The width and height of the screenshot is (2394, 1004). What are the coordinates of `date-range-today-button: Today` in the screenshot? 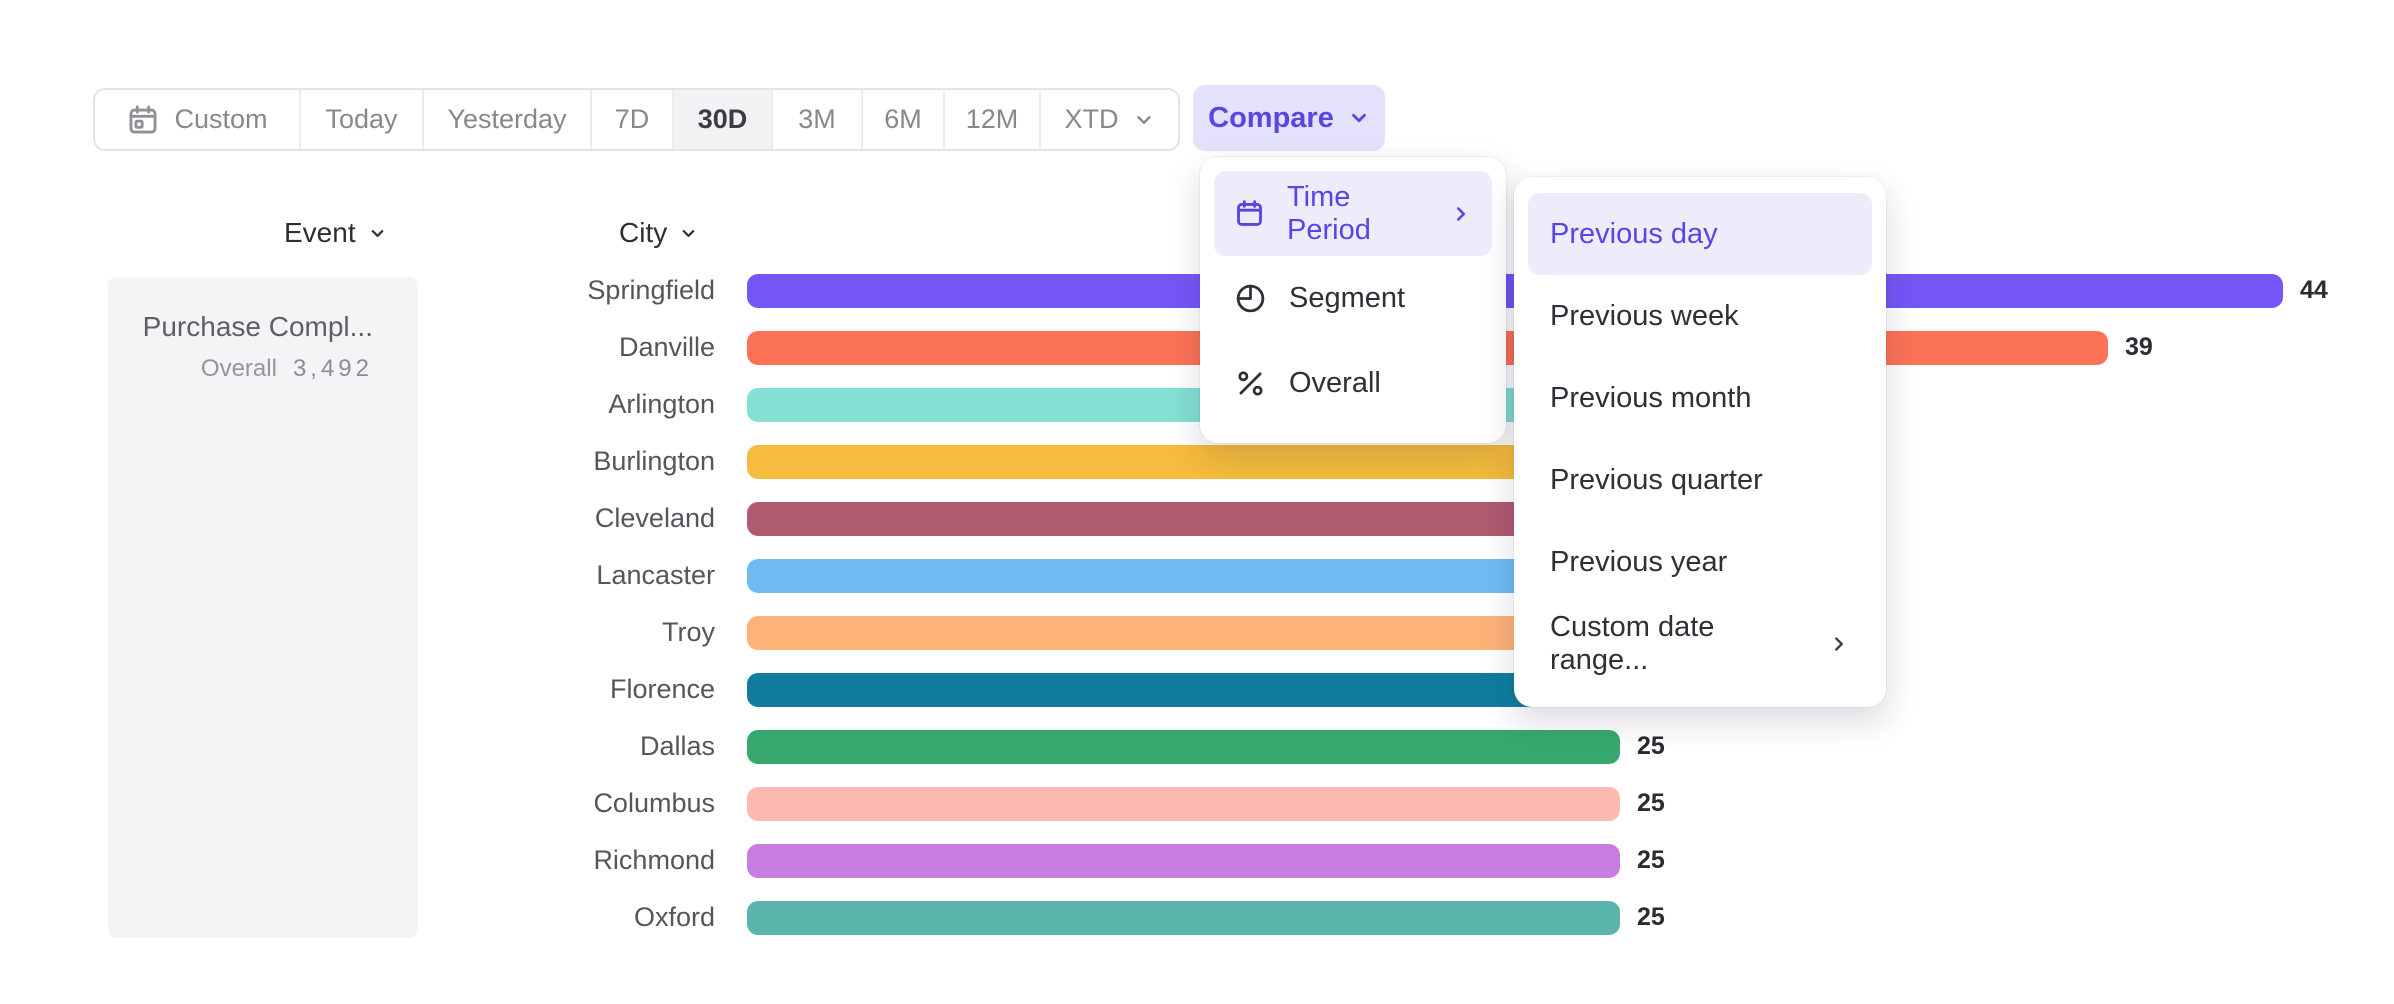 It's located at (360, 119).